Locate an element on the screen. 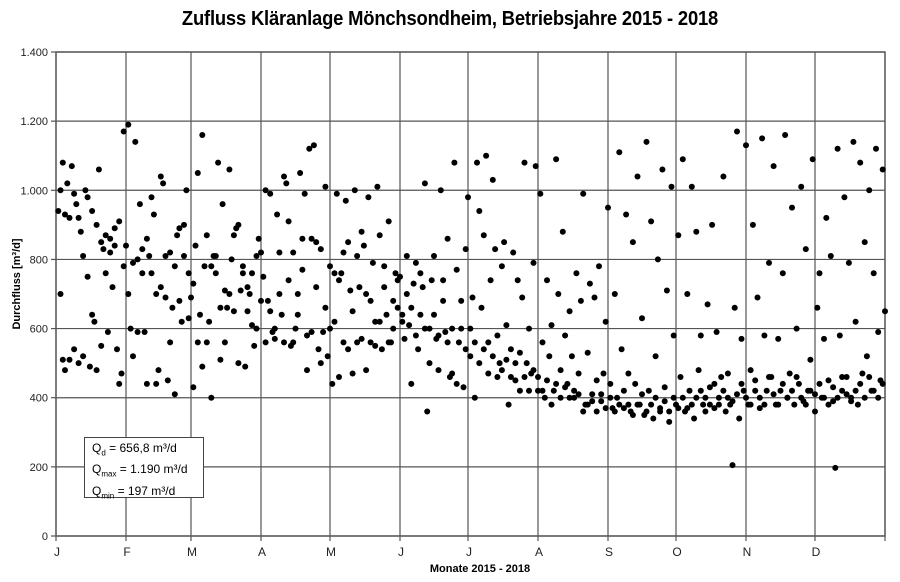  x-tick-label: M is located at coordinates (331, 552).